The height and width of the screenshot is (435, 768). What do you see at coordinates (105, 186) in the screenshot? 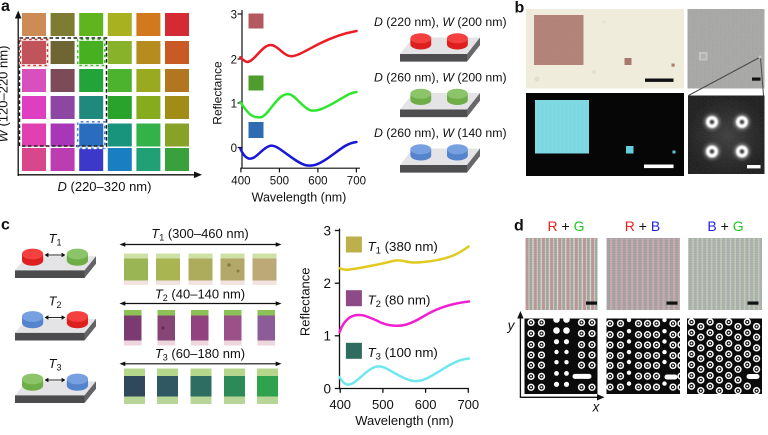
I see `svg-text: D (220–320 nm)` at bounding box center [105, 186].